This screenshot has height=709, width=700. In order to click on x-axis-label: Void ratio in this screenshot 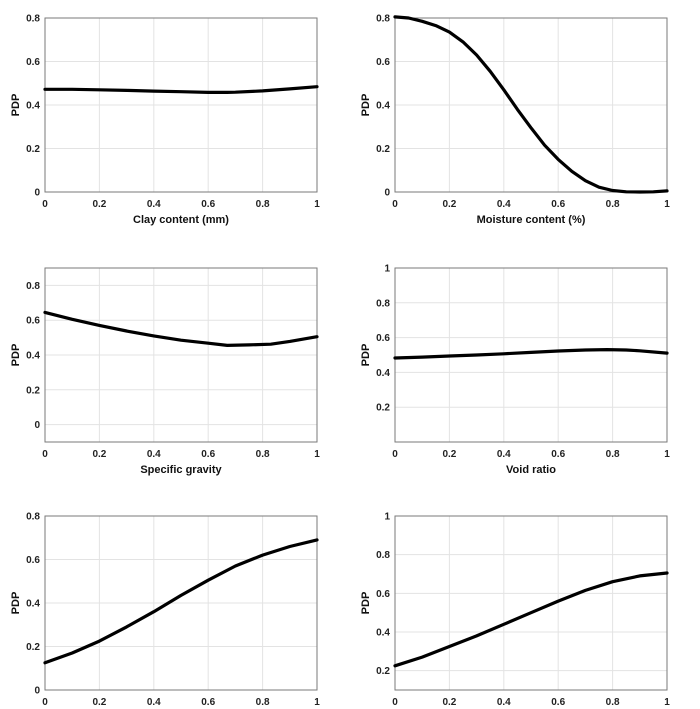, I will do `click(531, 470)`.